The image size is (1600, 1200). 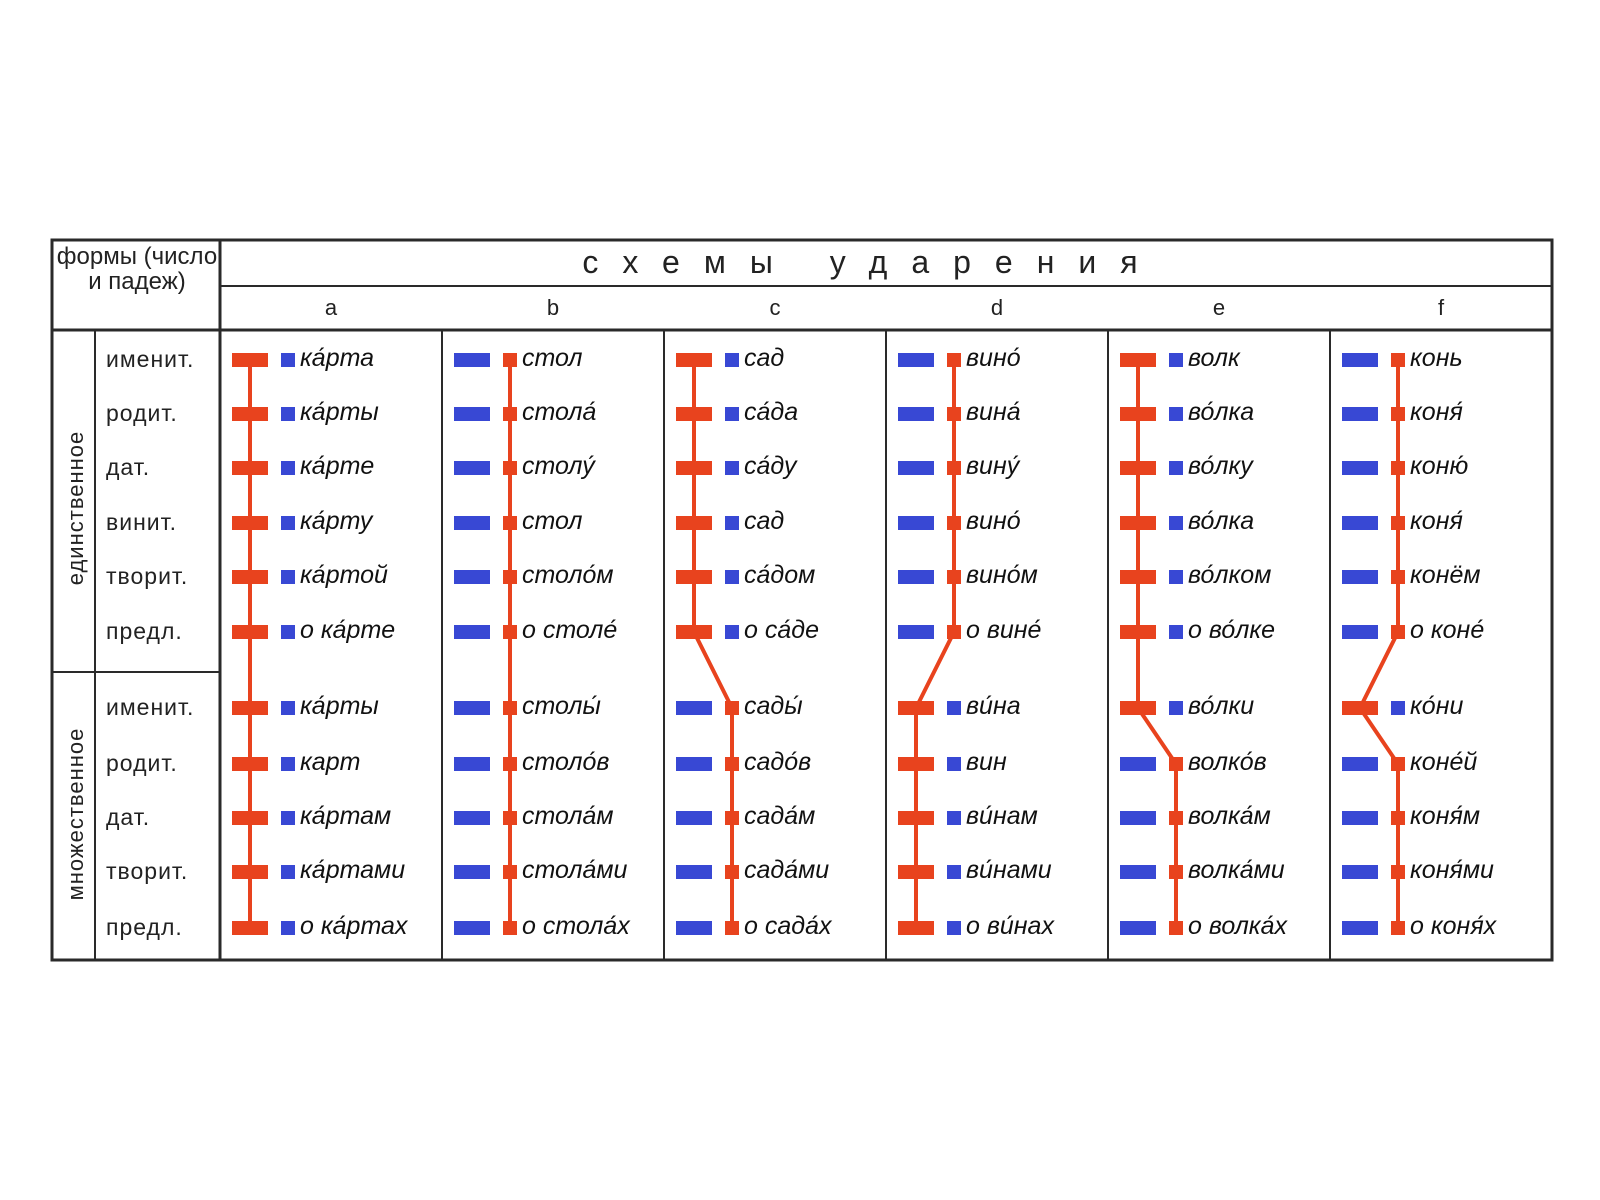 I want to click on word-form: волка́ми, so click(x=1236, y=870).